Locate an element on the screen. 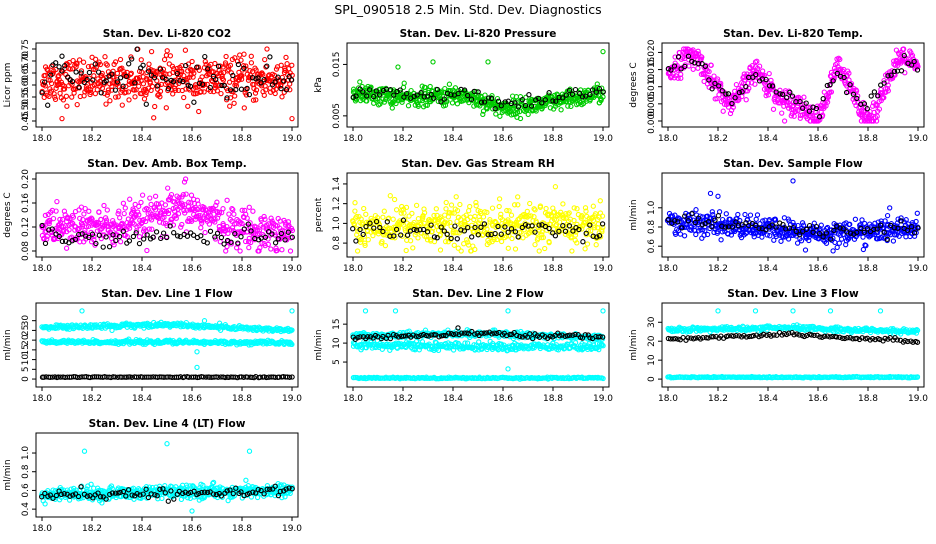 The width and height of the screenshot is (936, 544). y-tick-label: 1.2 is located at coordinates (337, 203).